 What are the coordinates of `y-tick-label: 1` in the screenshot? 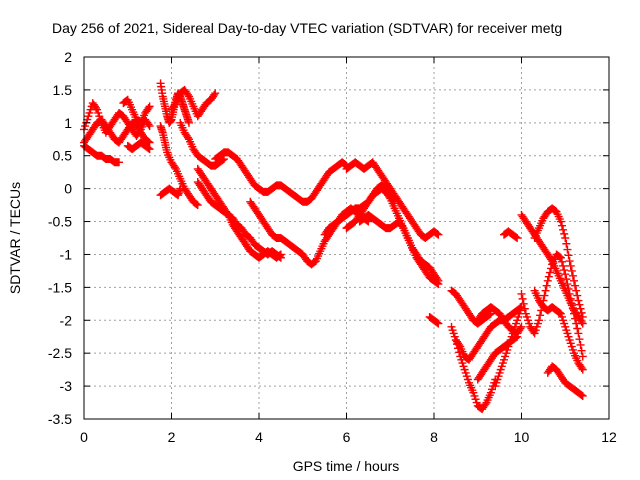 It's located at (68, 123).